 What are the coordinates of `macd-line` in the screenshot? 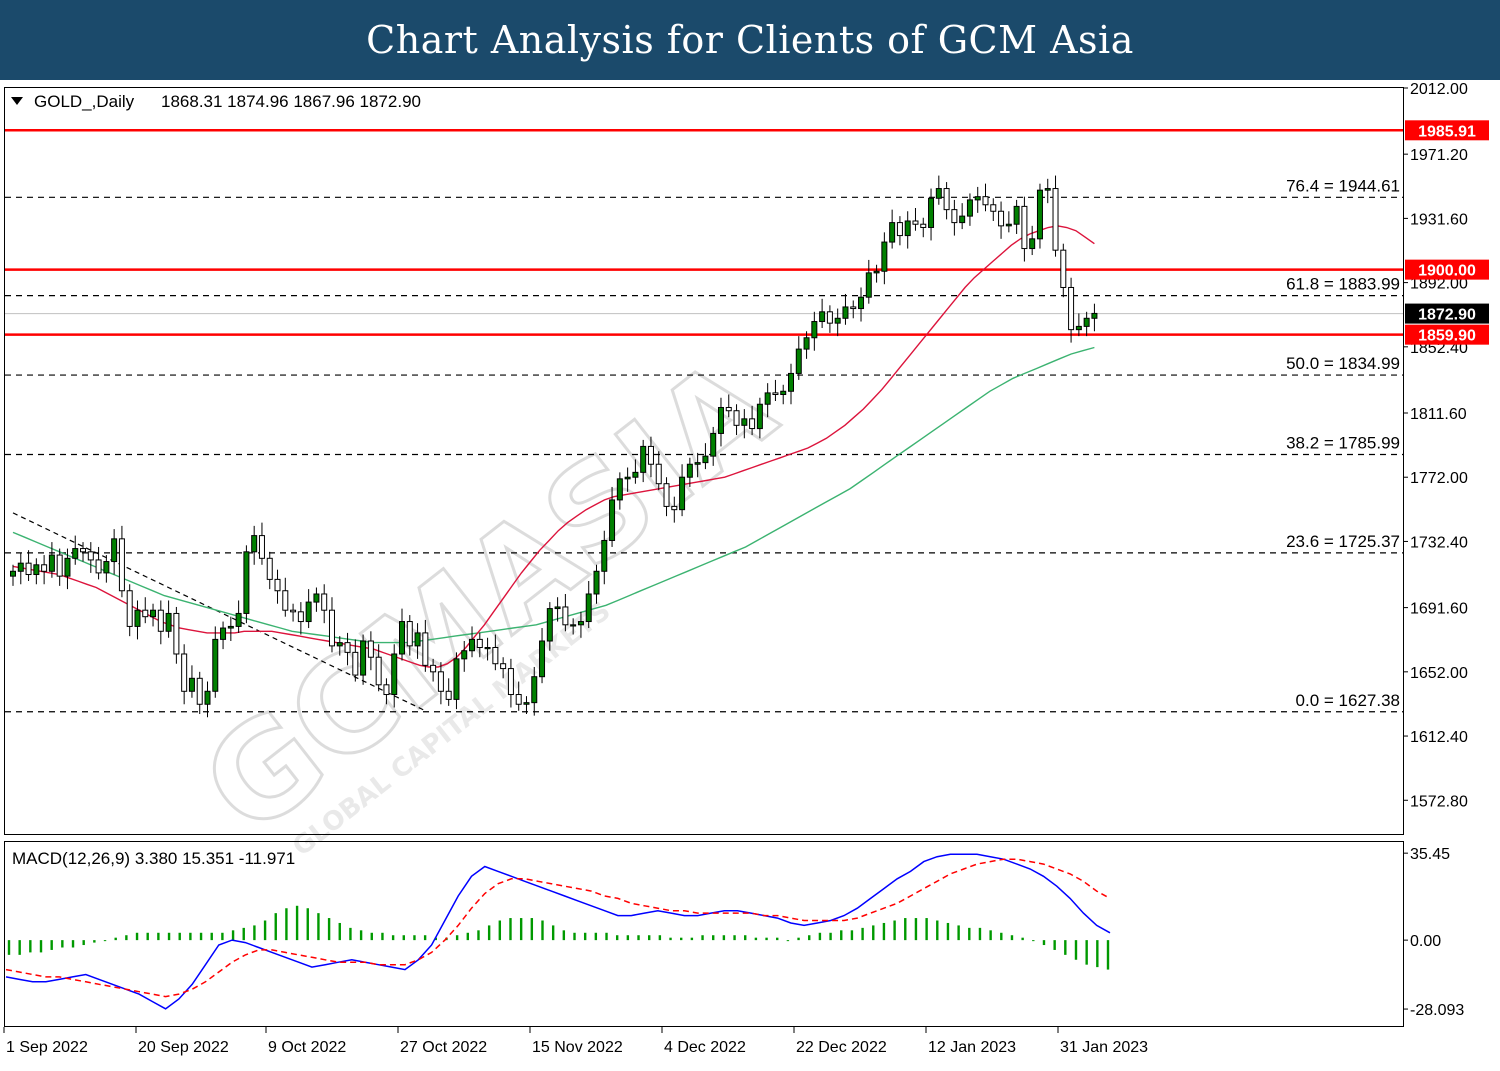 It's located at (558, 931).